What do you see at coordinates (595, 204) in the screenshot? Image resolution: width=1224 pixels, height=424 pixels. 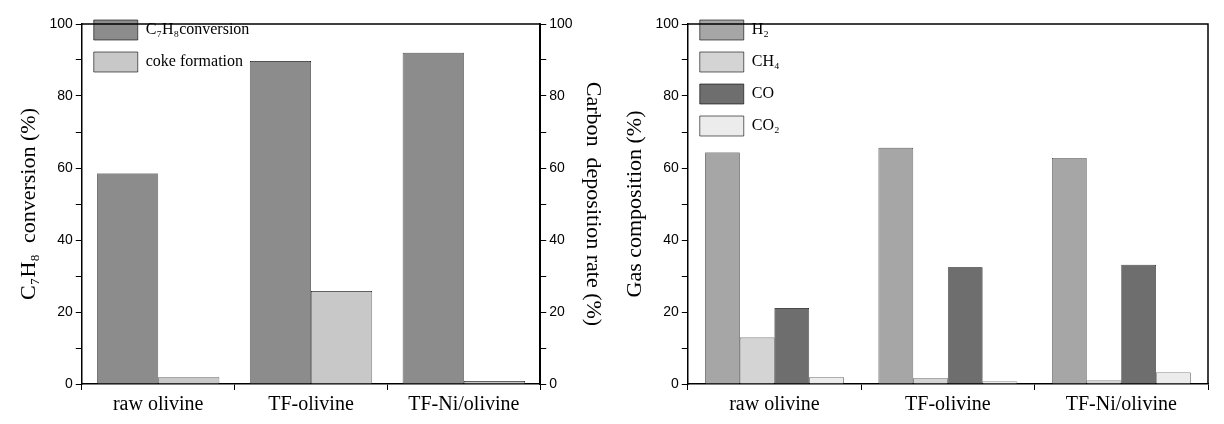 I see `y2-axis-title: Carbon deposition rate (%)` at bounding box center [595, 204].